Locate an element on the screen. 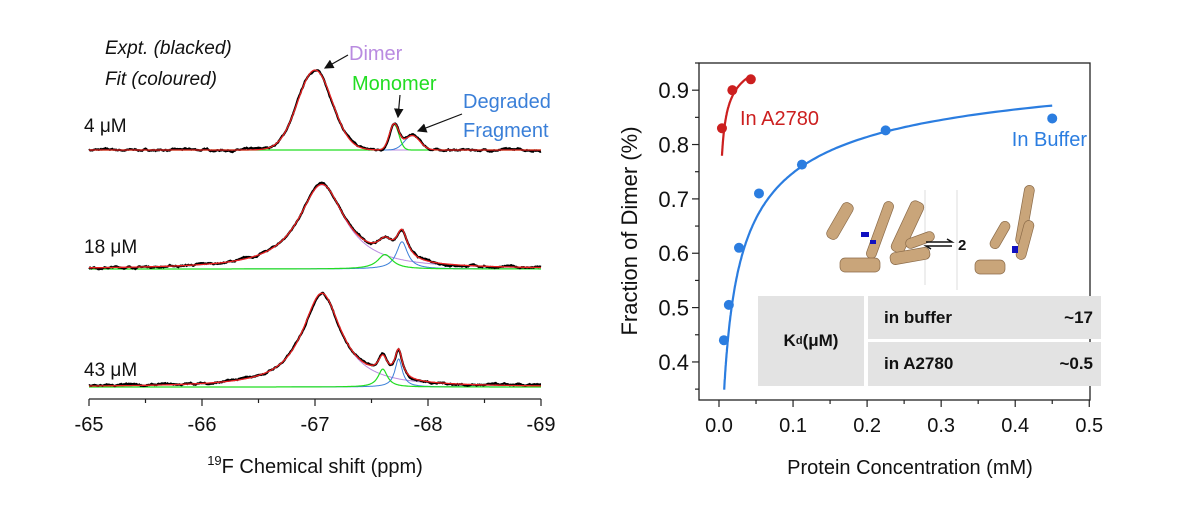 This screenshot has width=1191, height=511. kd-subscript: d is located at coordinates (799, 341).